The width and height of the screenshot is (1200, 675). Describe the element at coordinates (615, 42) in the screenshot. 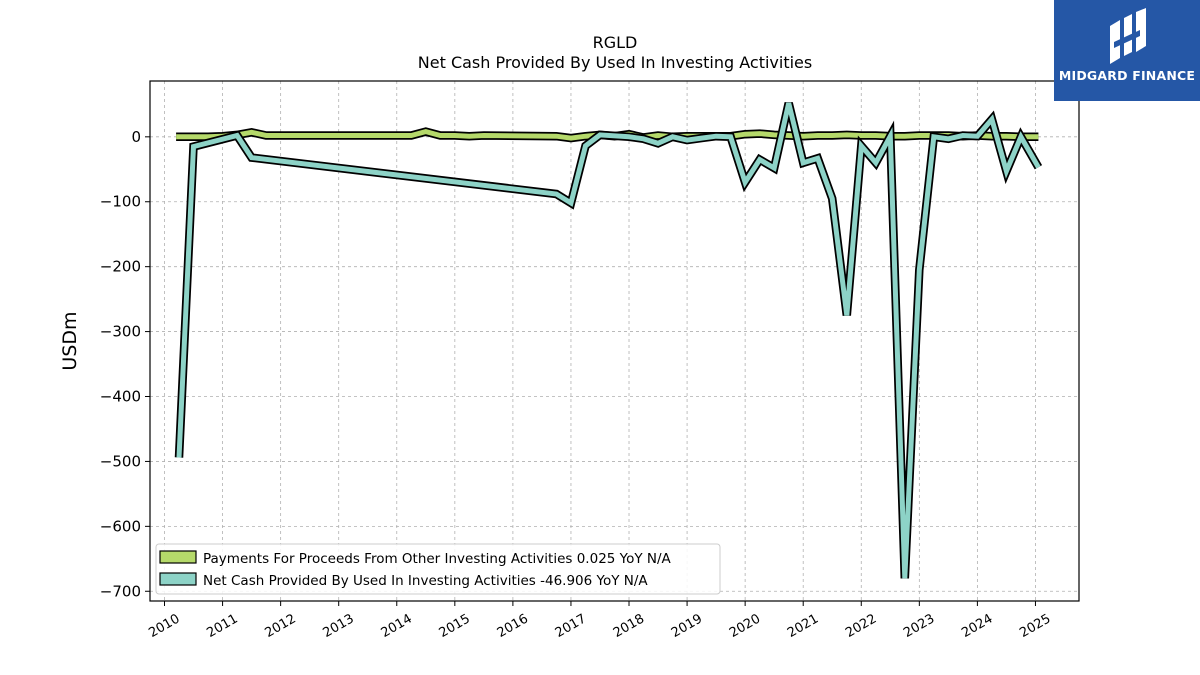

I see `chart-title: RGLD` at that location.